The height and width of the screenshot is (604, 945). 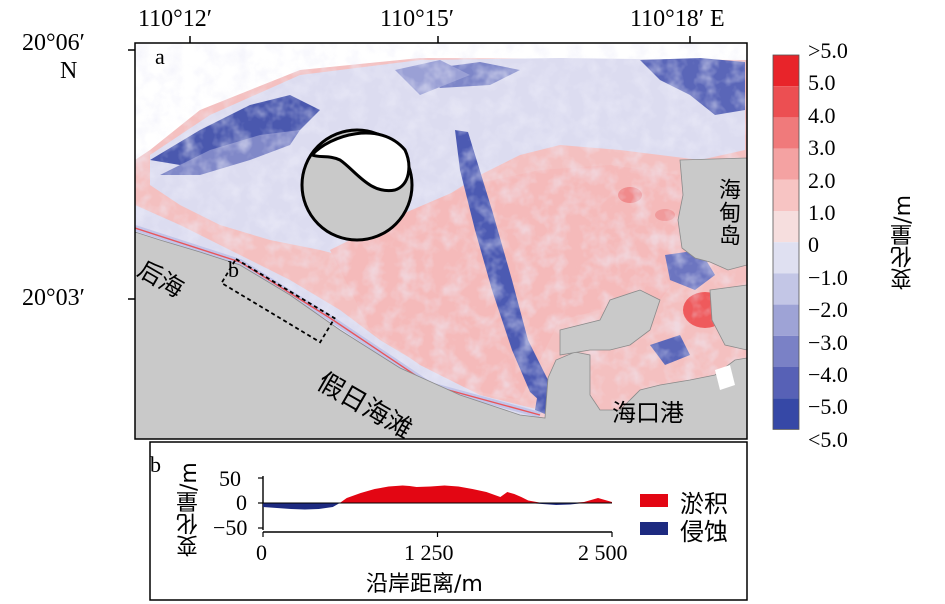 What do you see at coordinates (822, 115) in the screenshot?
I see `colorbar-label-2: 4.0` at bounding box center [822, 115].